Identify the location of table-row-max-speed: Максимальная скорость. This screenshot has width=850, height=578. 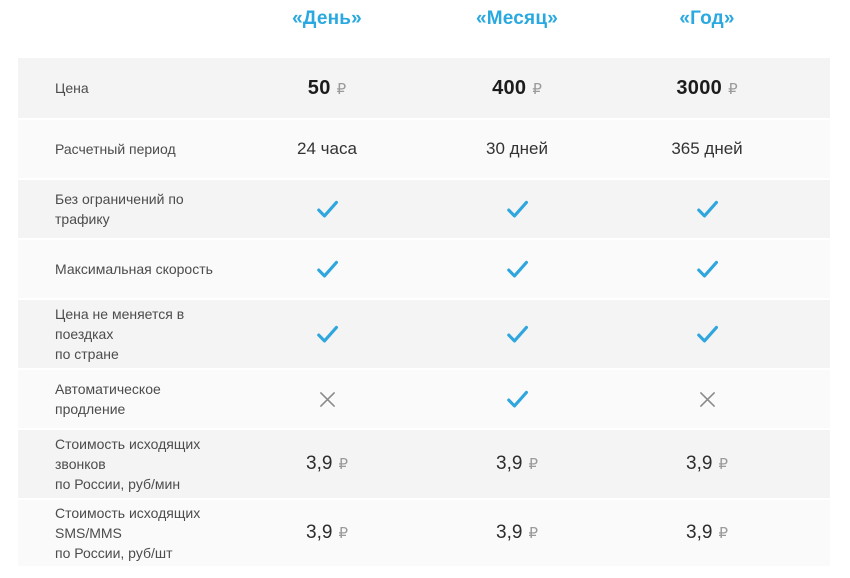
(424, 269).